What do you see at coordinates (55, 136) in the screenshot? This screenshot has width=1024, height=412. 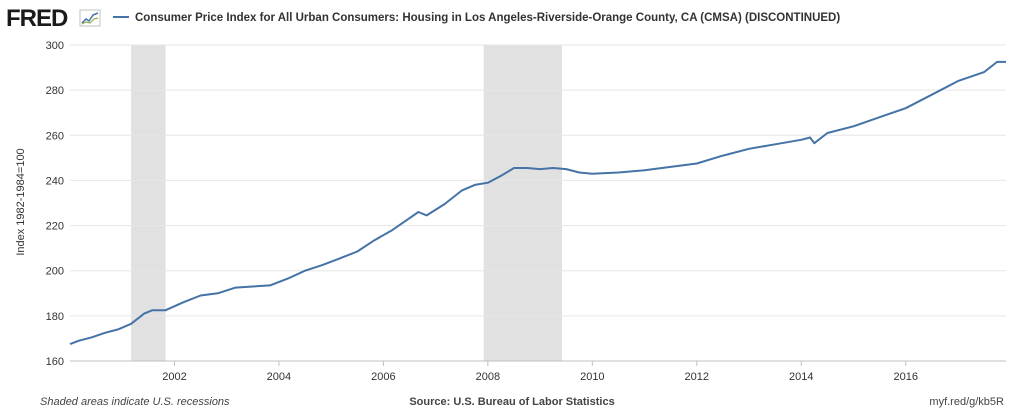 I see `y-tick-label-260: 260` at bounding box center [55, 136].